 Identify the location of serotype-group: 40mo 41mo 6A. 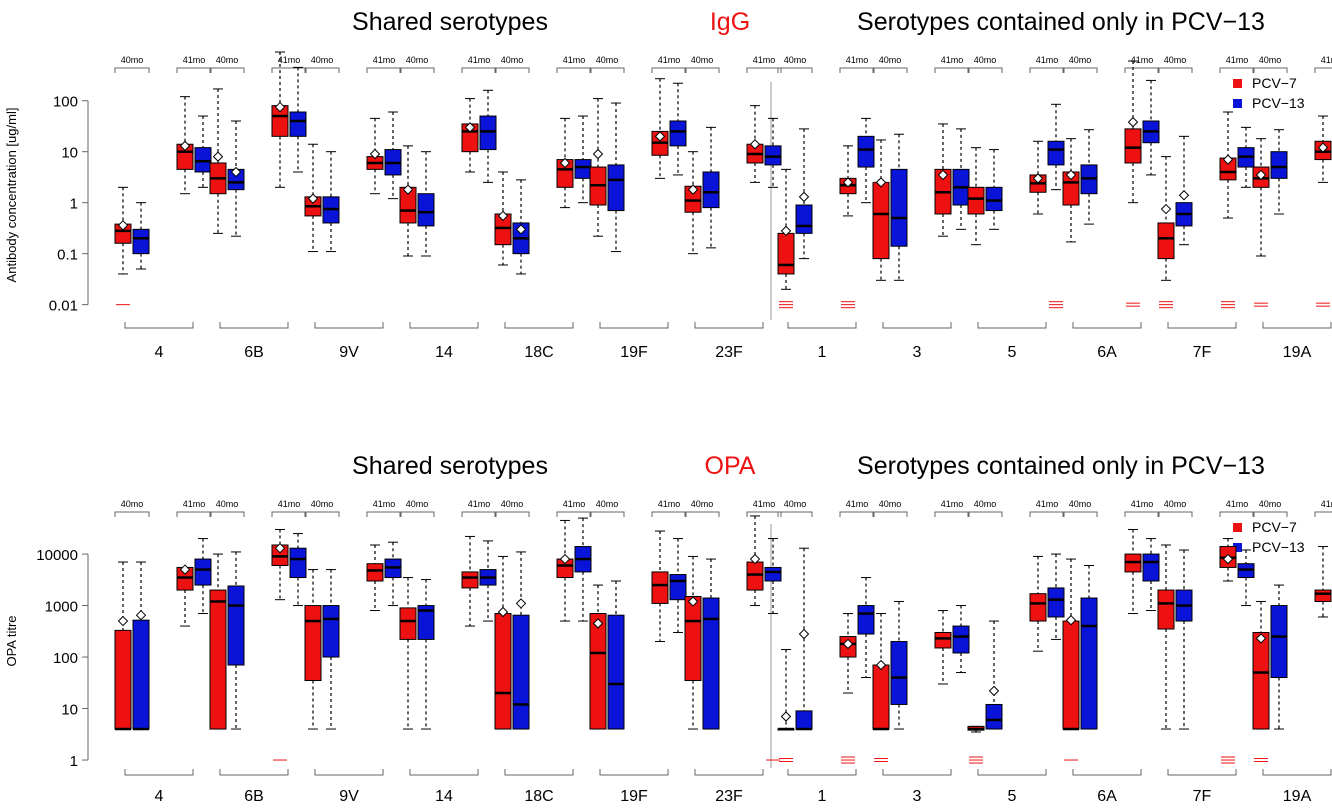
(1111, 652).